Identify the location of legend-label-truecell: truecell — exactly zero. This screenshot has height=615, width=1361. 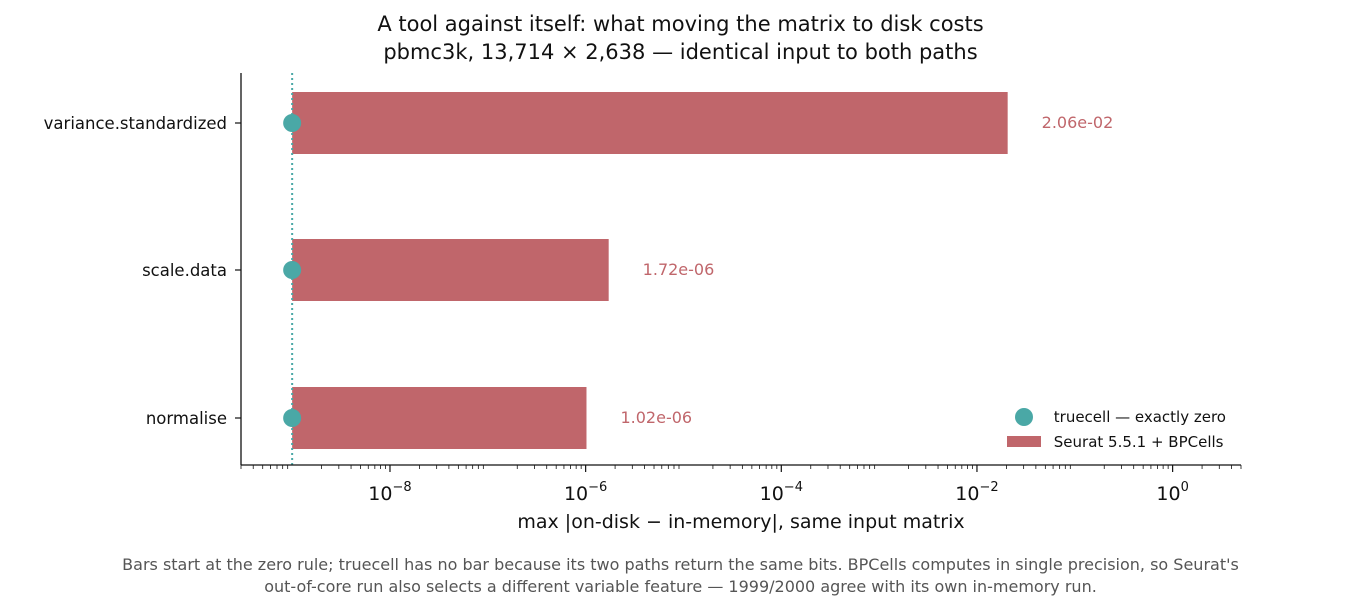
(1139, 416).